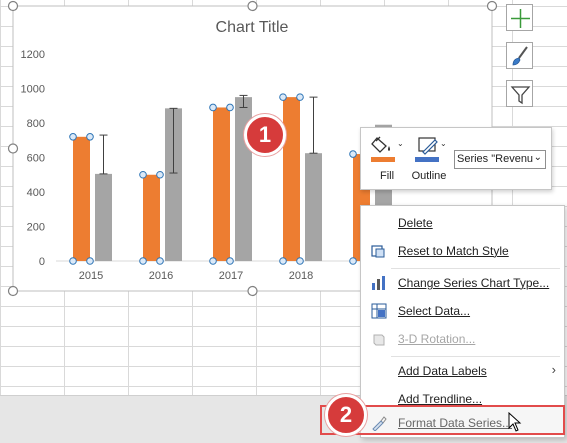 Image resolution: width=567 pixels, height=443 pixels. I want to click on filter-icon, so click(520, 95).